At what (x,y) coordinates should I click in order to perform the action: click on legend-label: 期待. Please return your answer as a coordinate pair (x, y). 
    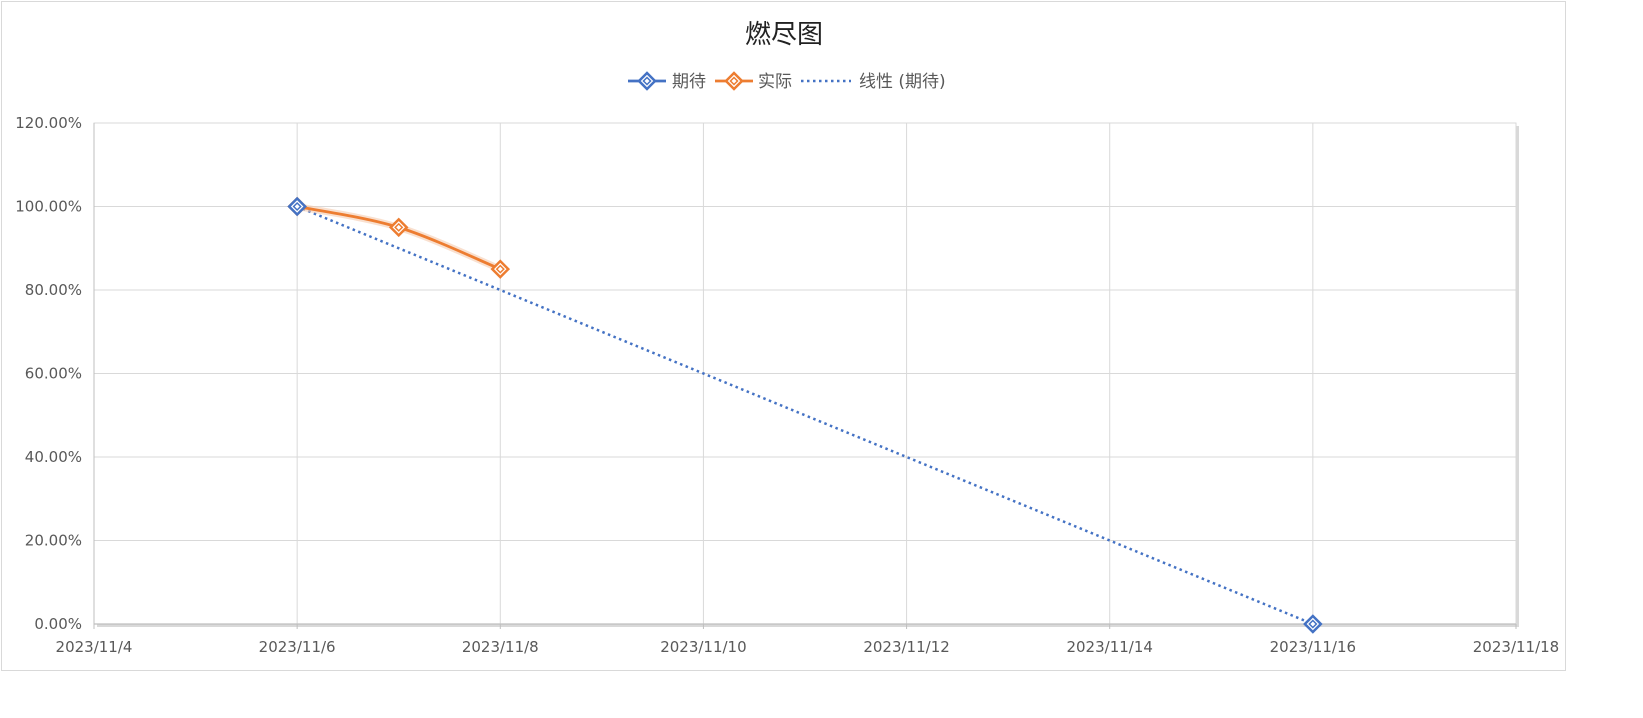
    Looking at the image, I should click on (689, 82).